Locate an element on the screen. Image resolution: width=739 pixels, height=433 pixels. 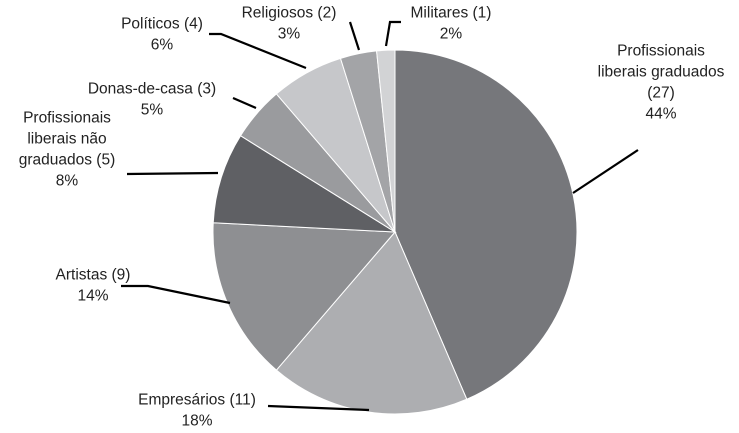
data-label-line: graduados (5) is located at coordinates (67, 160).